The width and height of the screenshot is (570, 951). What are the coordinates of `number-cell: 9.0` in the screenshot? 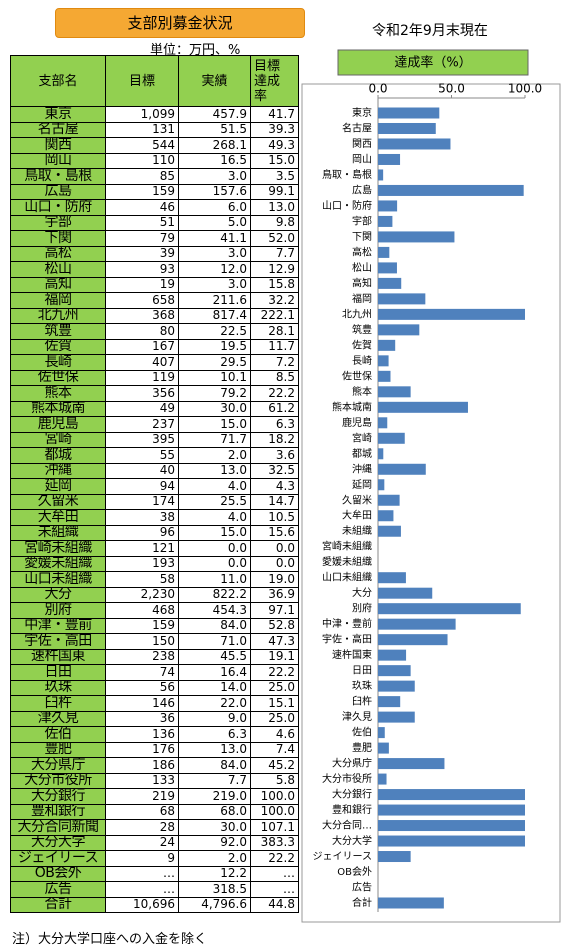 It's located at (214, 718).